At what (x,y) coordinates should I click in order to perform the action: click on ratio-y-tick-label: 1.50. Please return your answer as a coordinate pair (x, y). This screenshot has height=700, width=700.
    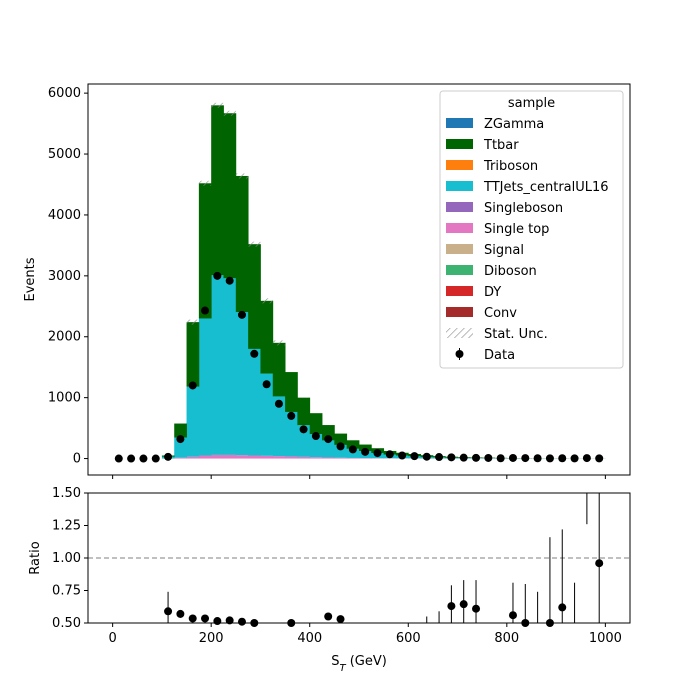
    Looking at the image, I should click on (66, 493).